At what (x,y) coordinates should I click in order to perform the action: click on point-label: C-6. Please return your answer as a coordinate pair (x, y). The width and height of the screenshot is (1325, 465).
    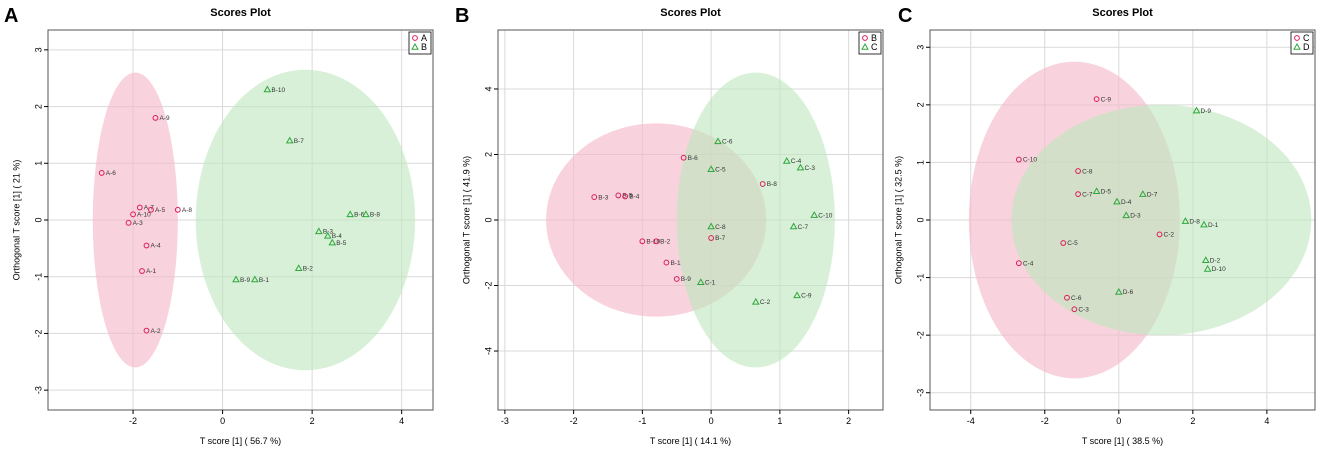
    Looking at the image, I should click on (727, 142).